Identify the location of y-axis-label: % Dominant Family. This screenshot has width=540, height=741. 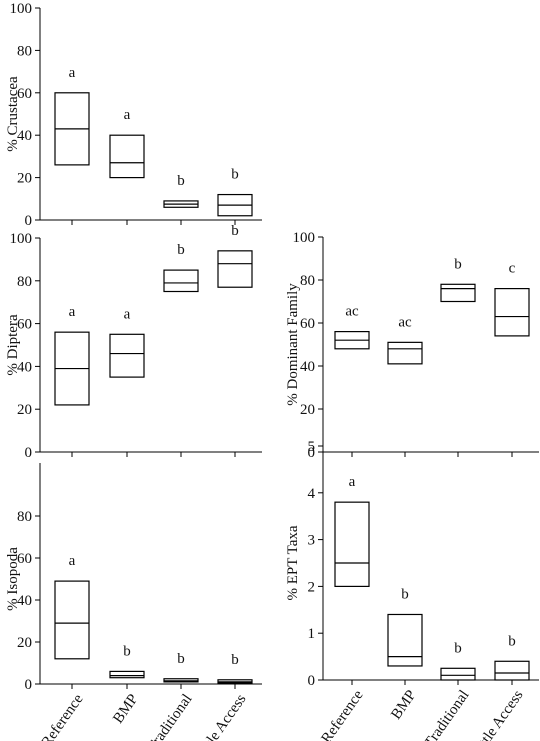
(293, 344).